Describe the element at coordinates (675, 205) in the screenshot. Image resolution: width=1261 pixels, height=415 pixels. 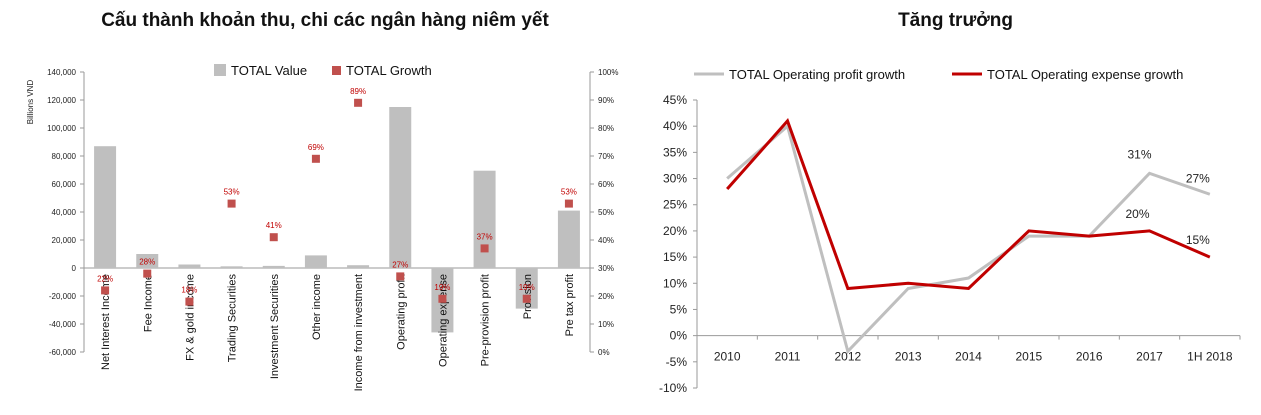
I see `y-tick-label: 25%` at that location.